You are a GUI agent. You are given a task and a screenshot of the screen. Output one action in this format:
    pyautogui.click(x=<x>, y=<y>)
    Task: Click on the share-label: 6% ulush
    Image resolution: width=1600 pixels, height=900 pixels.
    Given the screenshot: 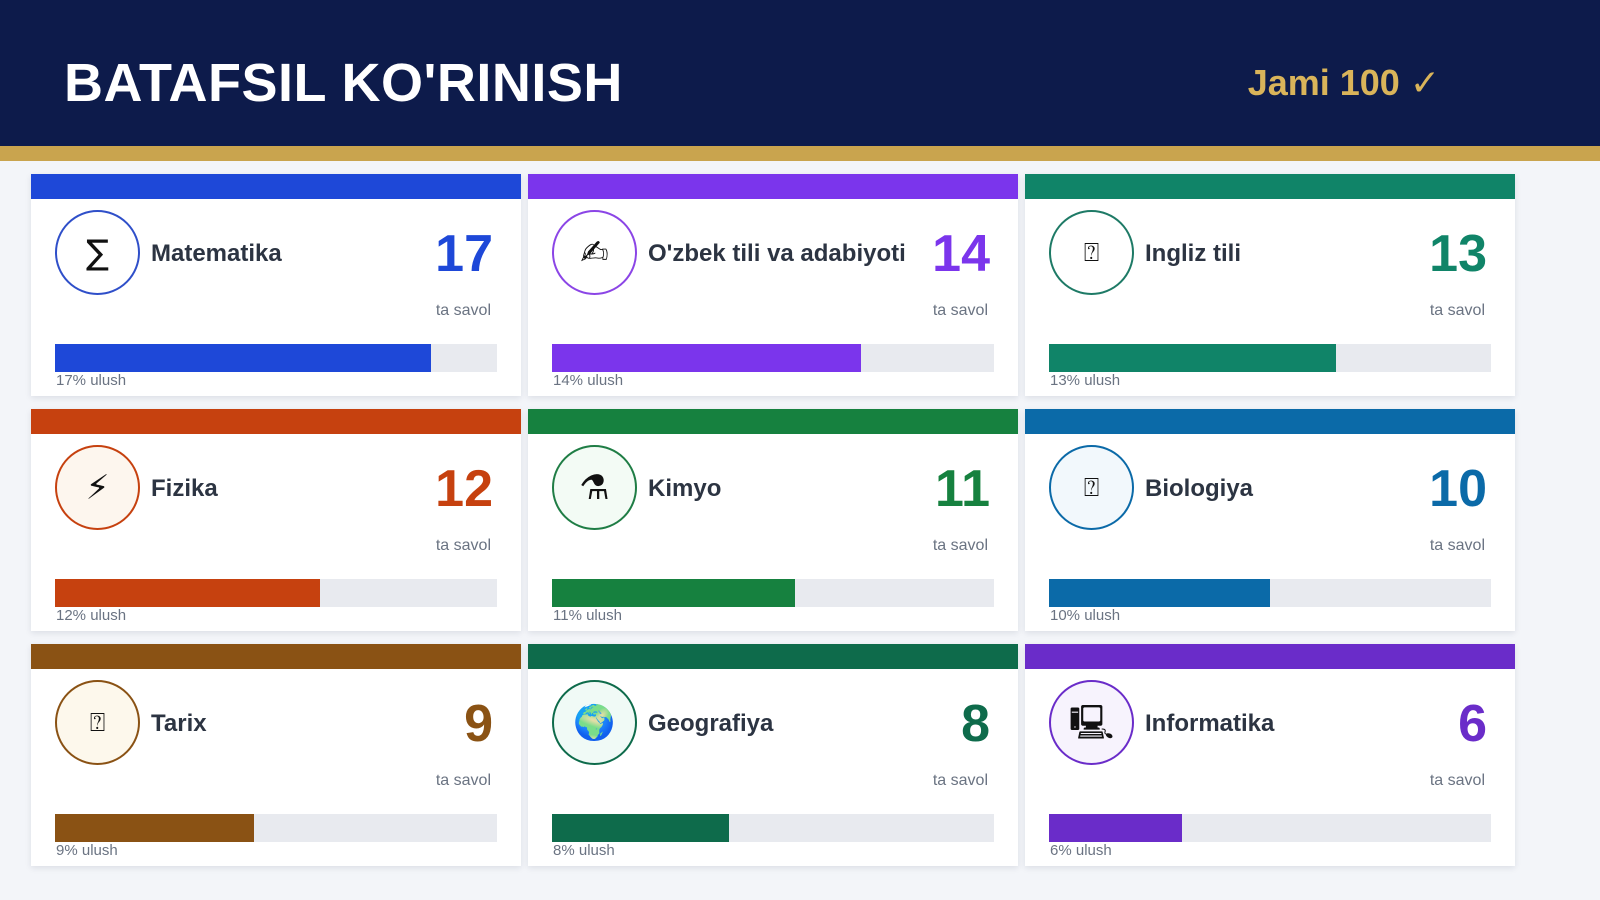 What is the action you would take?
    pyautogui.click(x=1081, y=850)
    